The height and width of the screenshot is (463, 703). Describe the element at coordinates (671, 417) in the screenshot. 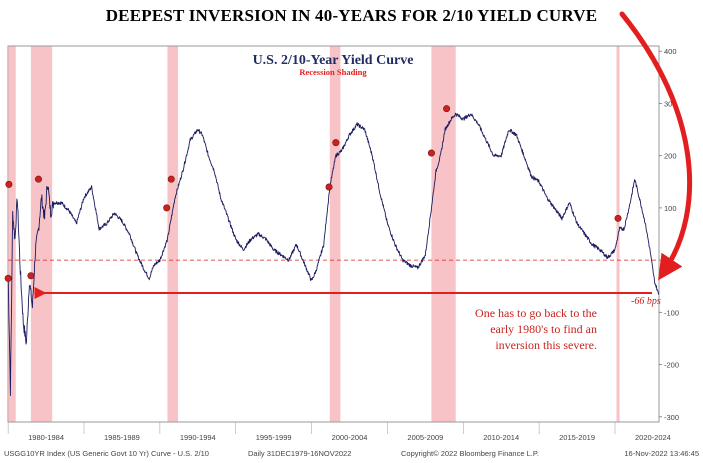

I see `y-tick-label: -300` at that location.